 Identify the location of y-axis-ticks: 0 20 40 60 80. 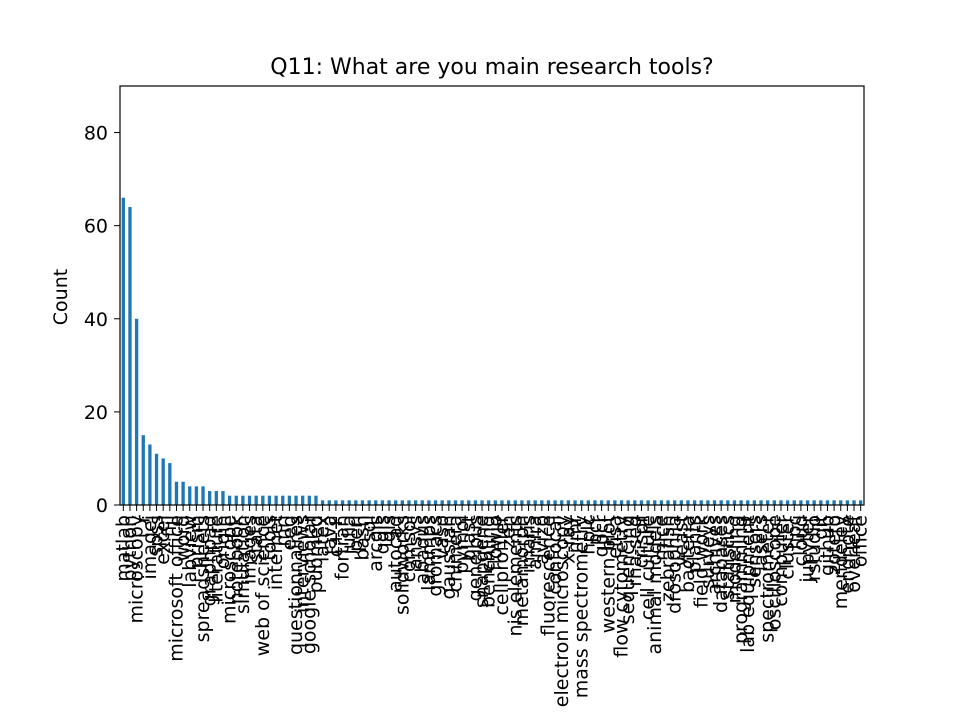
(102, 320).